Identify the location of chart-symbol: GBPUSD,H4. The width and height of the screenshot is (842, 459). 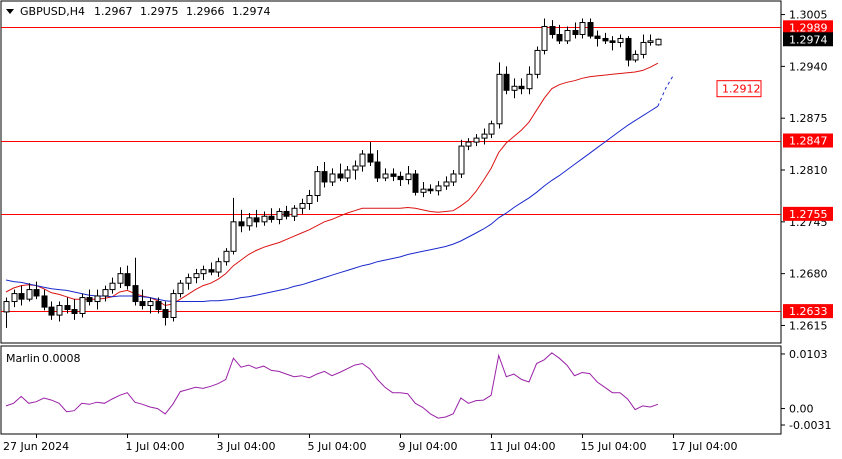
(52, 11).